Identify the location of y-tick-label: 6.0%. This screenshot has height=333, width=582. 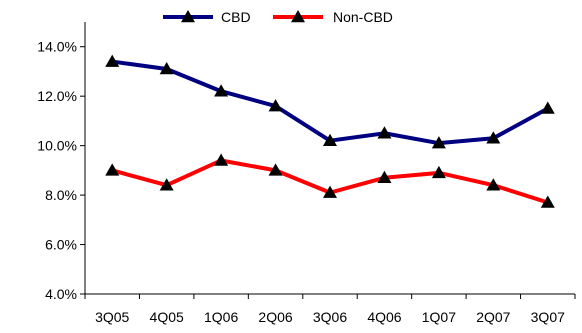
(61, 245).